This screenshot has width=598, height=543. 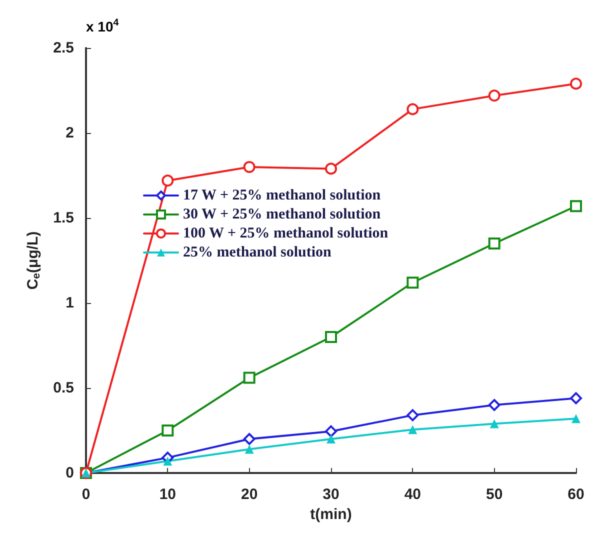 What do you see at coordinates (331, 494) in the screenshot?
I see `x-tick-label: 30` at bounding box center [331, 494].